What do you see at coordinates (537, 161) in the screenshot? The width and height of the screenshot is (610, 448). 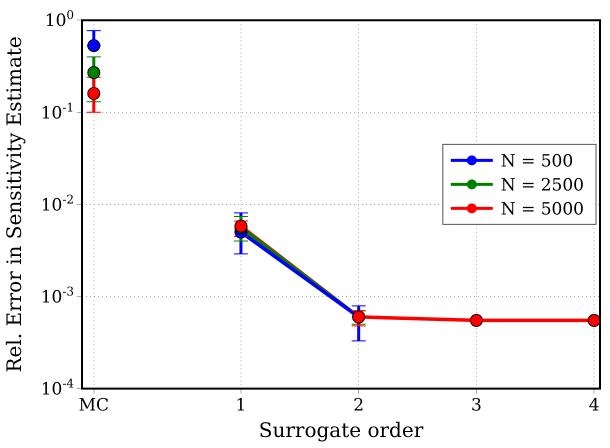 I see `legend-label: N = 500` at bounding box center [537, 161].